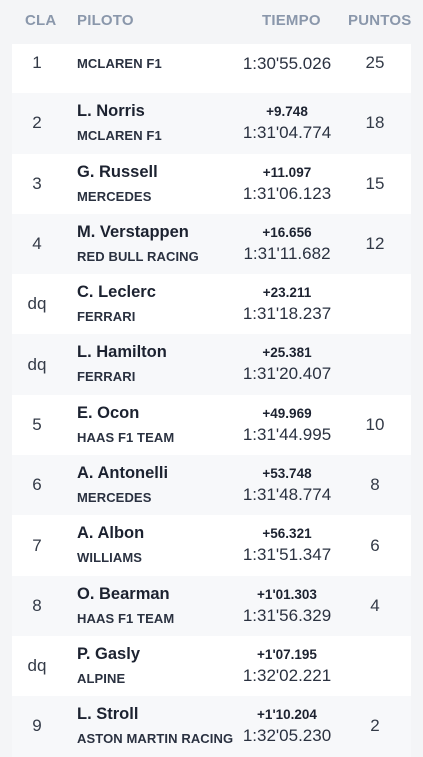  What do you see at coordinates (287, 253) in the screenshot?
I see `row-time: 1:31'11.682` at bounding box center [287, 253].